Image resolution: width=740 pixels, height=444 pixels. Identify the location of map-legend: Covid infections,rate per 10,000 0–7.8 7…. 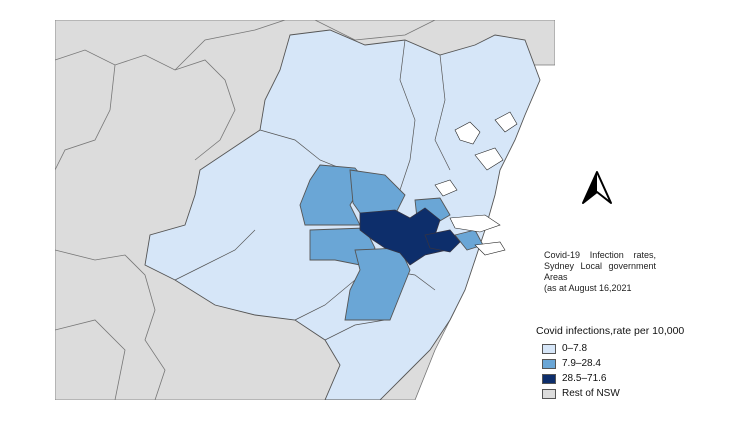
(610, 363).